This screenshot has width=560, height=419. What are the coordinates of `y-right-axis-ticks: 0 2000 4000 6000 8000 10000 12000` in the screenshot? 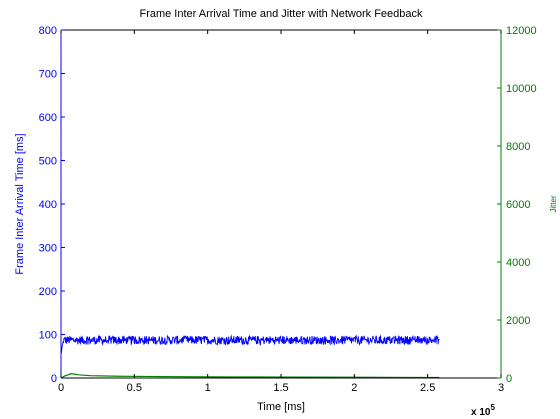 It's located at (517, 205).